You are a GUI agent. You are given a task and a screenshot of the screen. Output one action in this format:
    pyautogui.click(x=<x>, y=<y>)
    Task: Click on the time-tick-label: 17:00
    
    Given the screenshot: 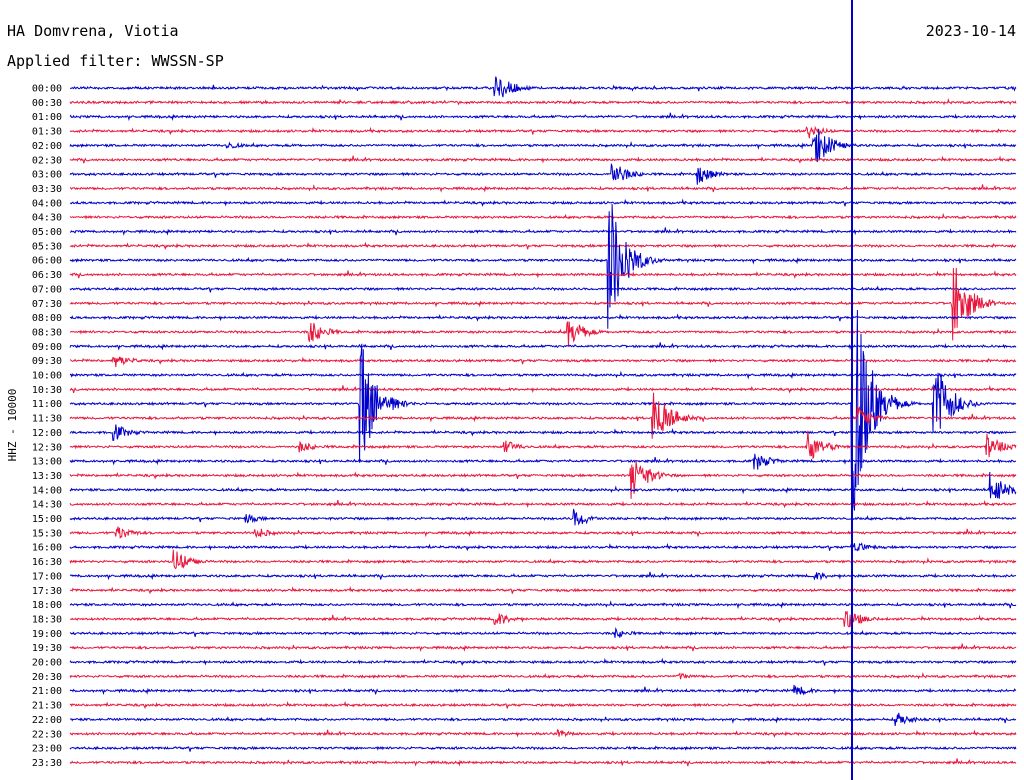 What is the action you would take?
    pyautogui.click(x=47, y=576)
    